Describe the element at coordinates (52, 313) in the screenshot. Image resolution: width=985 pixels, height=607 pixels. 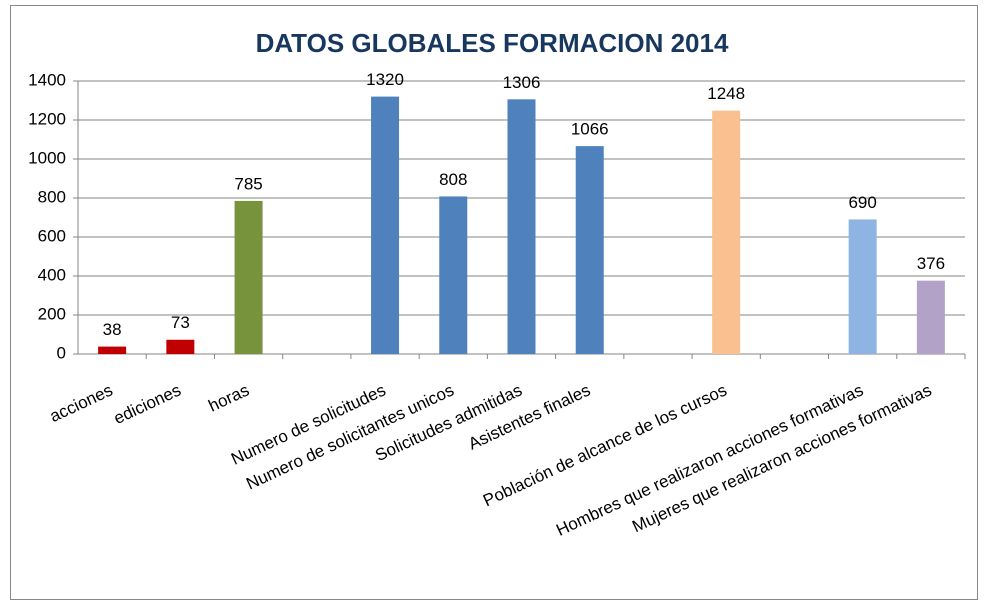
I see `y-tick-label: 200` at that location.